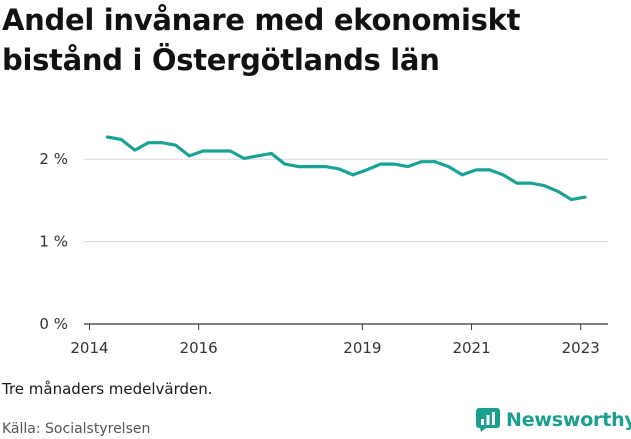 This screenshot has width=631, height=439. What do you see at coordinates (335, 340) in the screenshot?
I see `x-axis: 2014 2016 2019 2021 2023` at bounding box center [335, 340].